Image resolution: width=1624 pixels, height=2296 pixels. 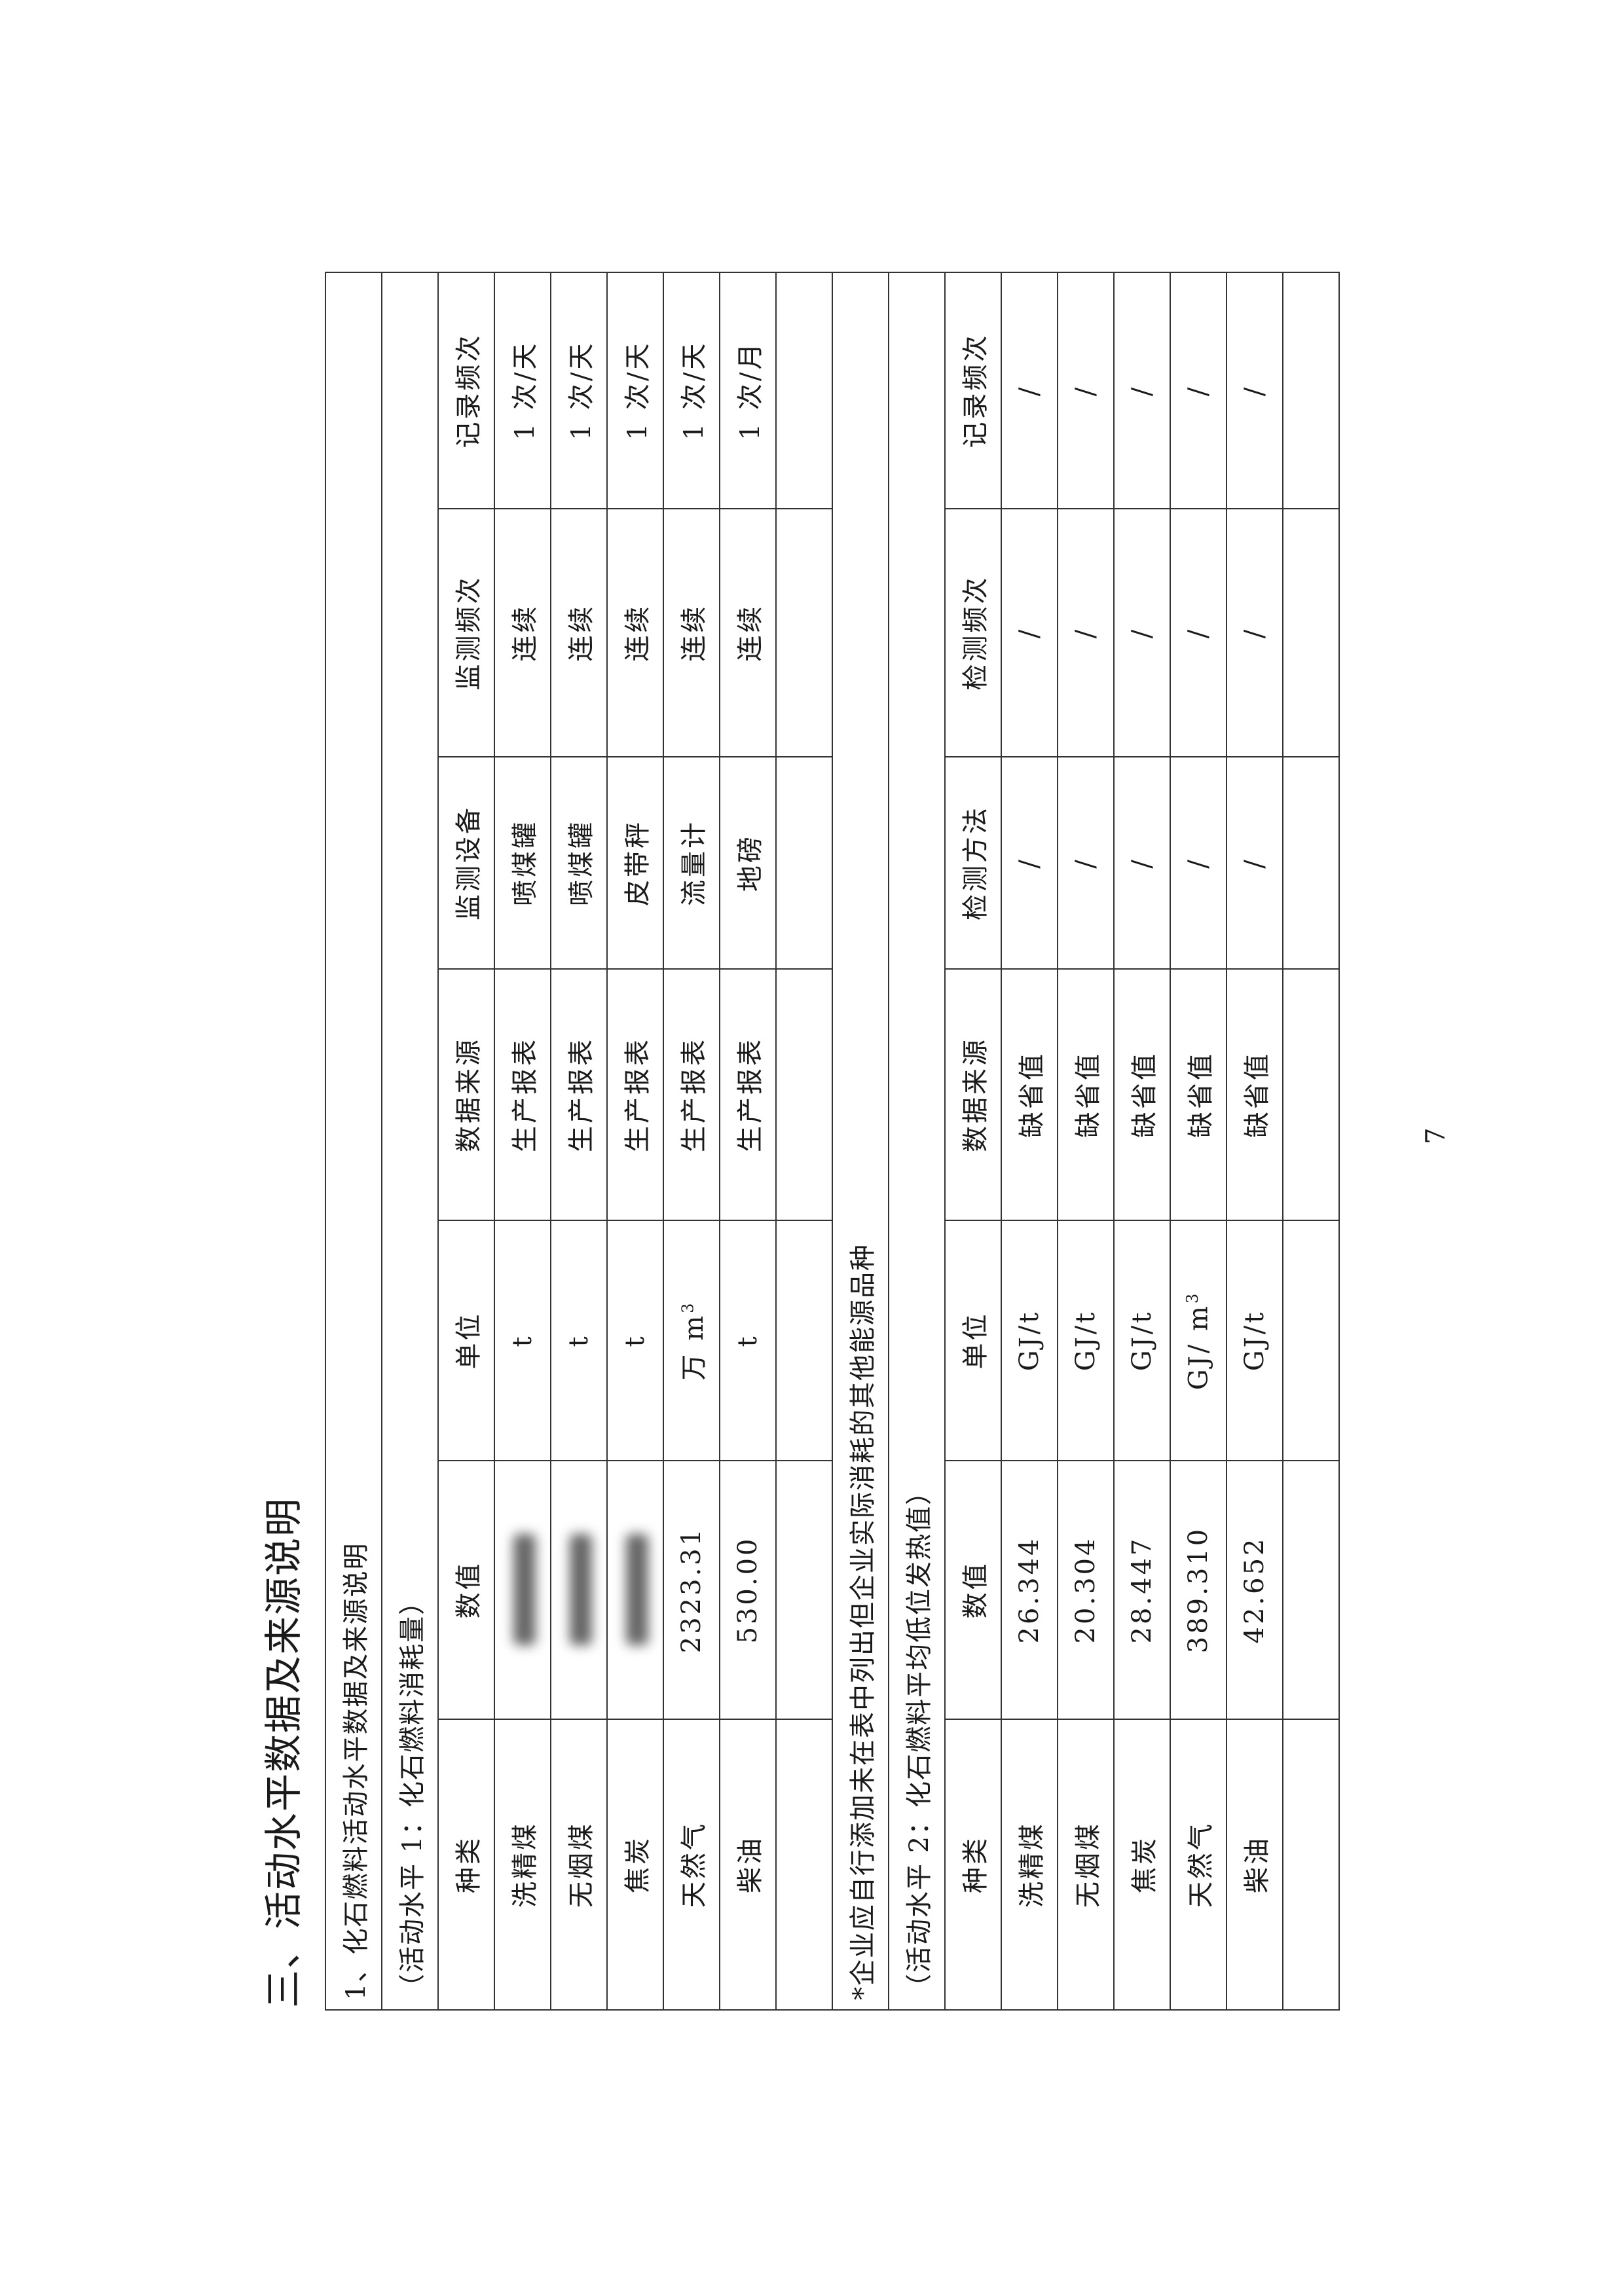 What do you see at coordinates (691, 863) in the screenshot?
I see `cell-device: 流量计` at bounding box center [691, 863].